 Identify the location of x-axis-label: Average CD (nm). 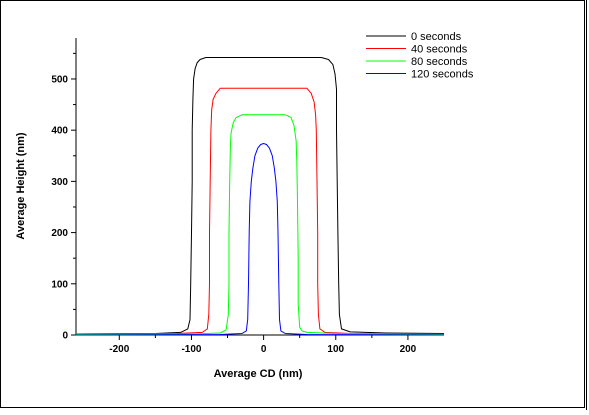
(258, 374).